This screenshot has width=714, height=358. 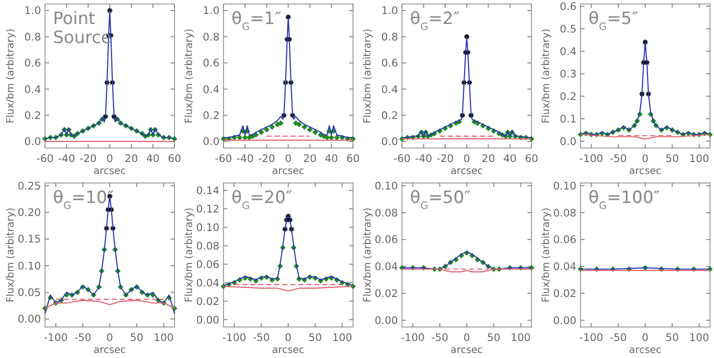 I want to click on y-tick-label: 0.12, so click(x=208, y=210).